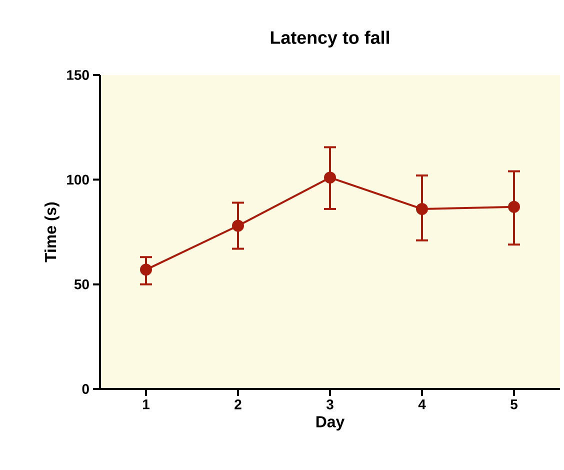 This screenshot has width=564, height=470. I want to click on chart-title: Latency to fall, so click(330, 39).